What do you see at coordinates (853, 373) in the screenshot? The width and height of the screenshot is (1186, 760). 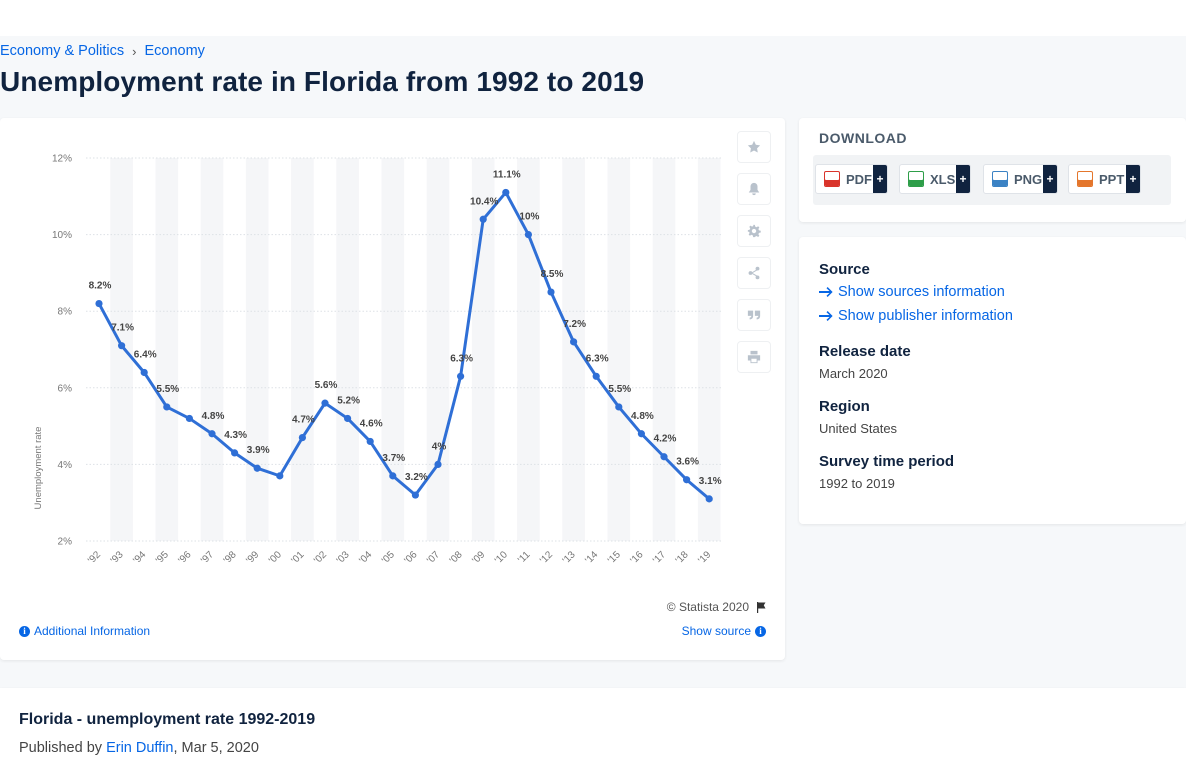 I see `release-date-value: March 2020` at bounding box center [853, 373].